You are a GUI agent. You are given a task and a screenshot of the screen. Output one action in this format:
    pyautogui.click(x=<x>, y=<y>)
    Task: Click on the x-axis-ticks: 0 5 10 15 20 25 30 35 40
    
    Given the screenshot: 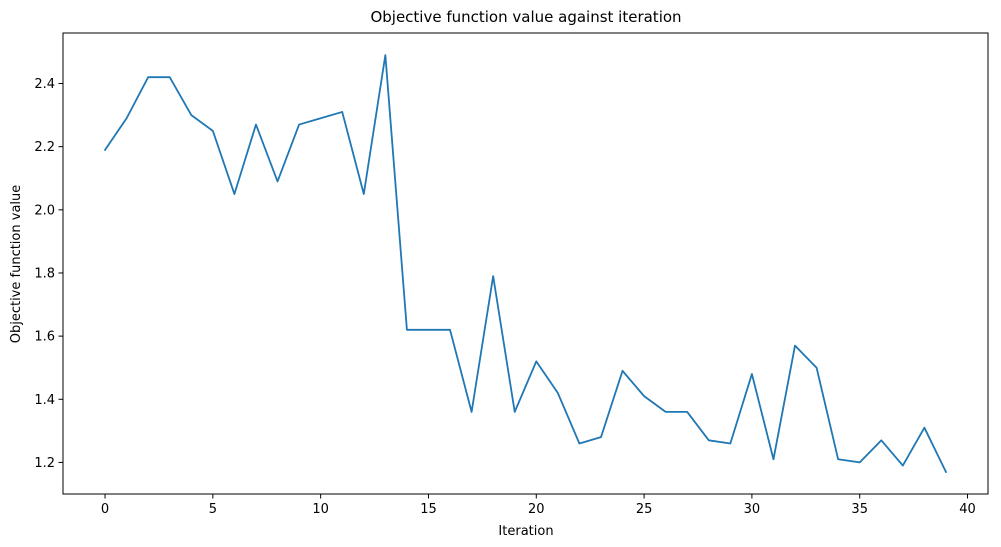 What is the action you would take?
    pyautogui.click(x=538, y=505)
    